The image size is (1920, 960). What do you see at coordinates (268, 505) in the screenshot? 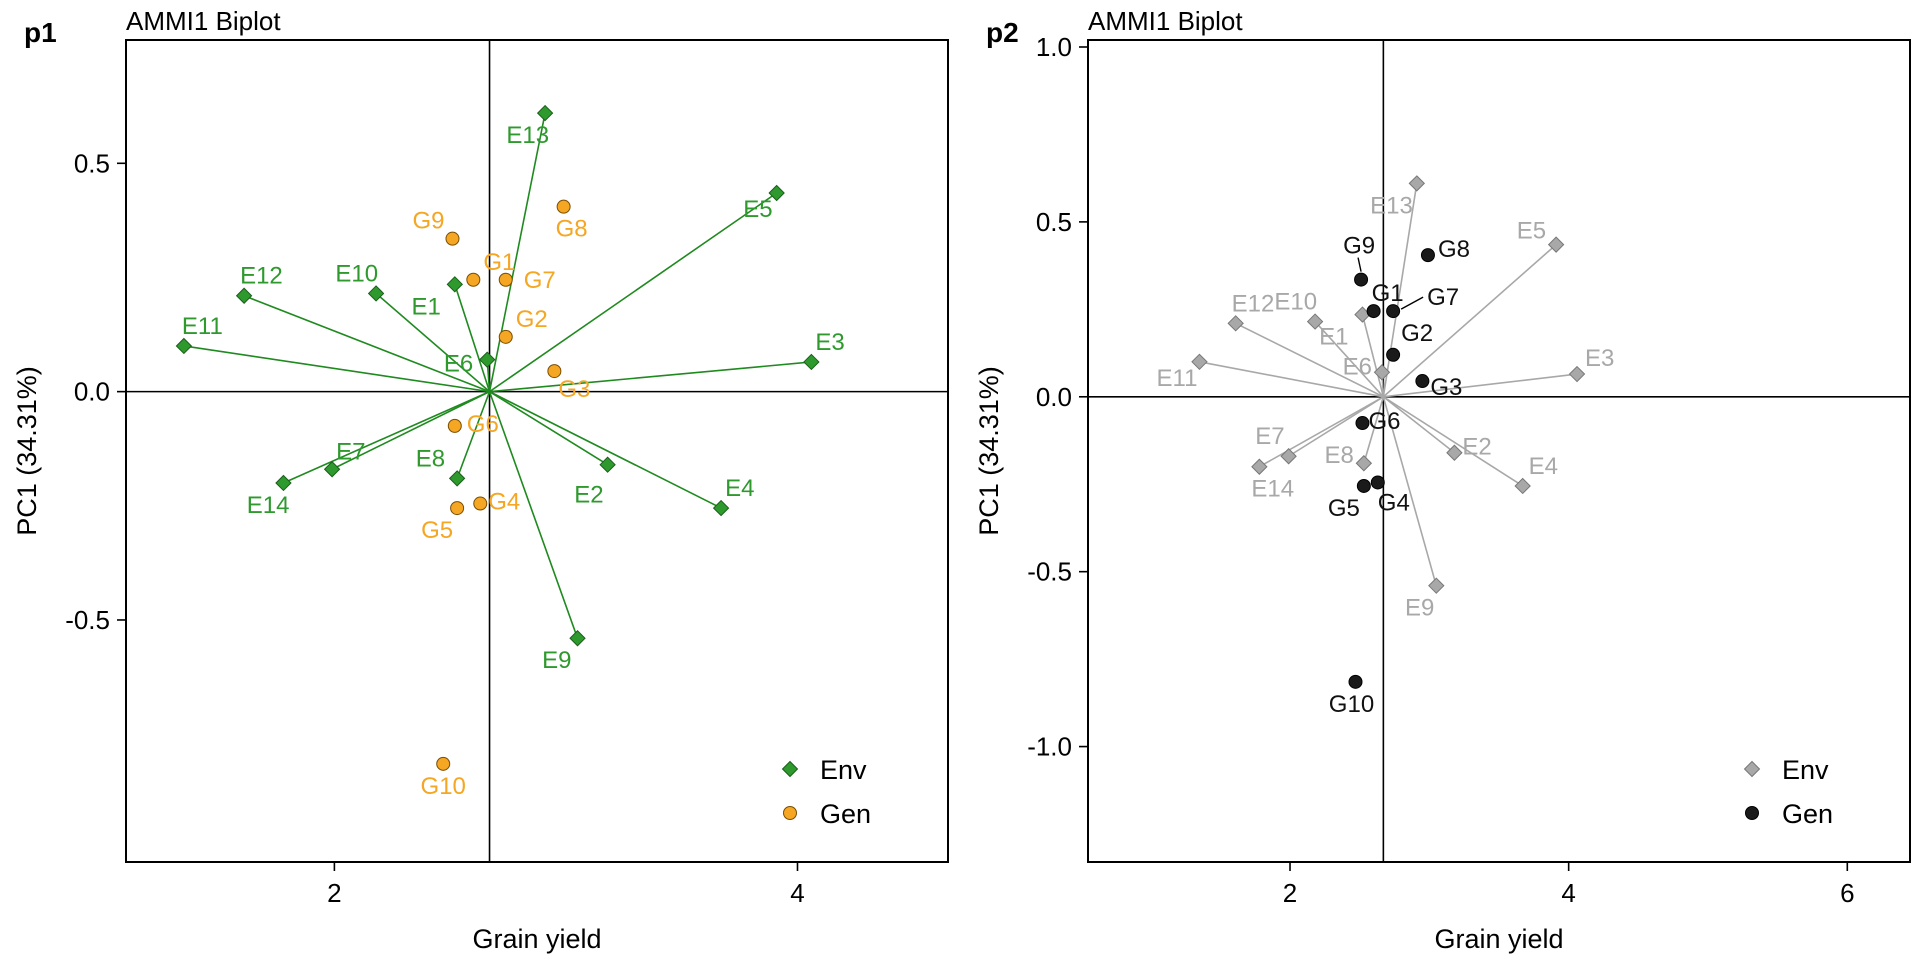
I see `env-label: E14` at bounding box center [268, 505].